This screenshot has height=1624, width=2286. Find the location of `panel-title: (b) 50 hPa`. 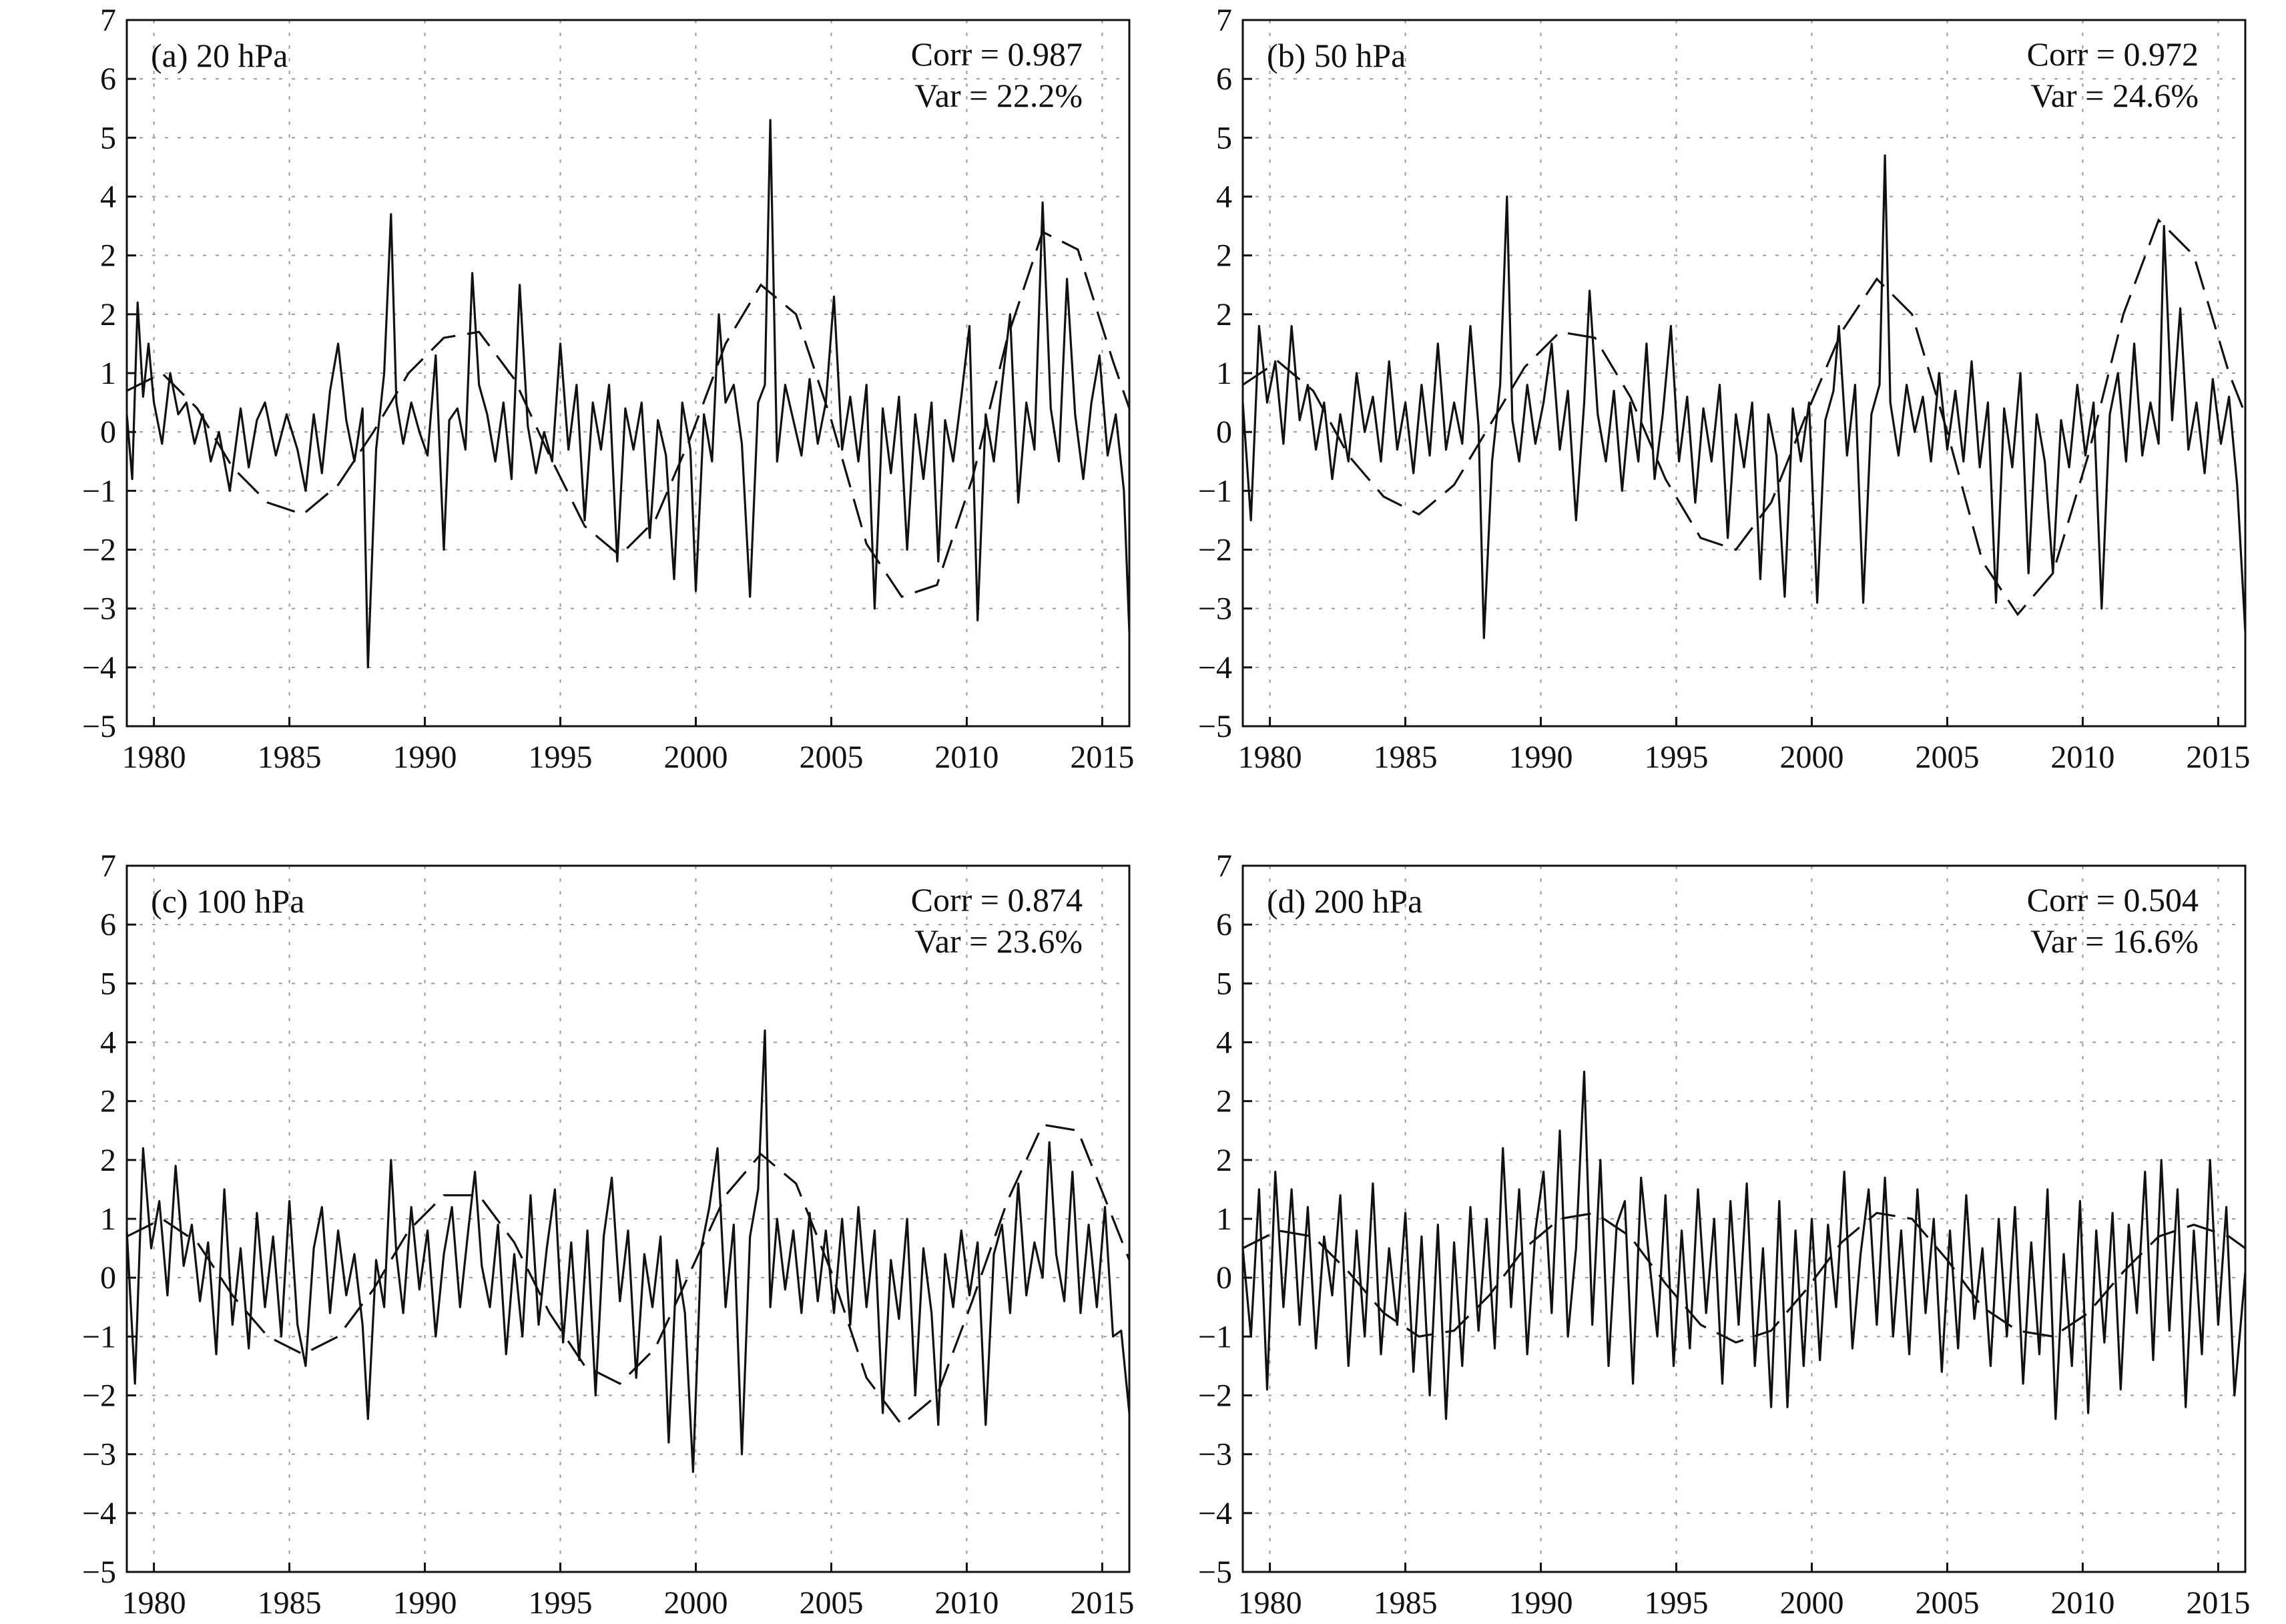

panel-title: (b) 50 hPa is located at coordinates (1336, 55).